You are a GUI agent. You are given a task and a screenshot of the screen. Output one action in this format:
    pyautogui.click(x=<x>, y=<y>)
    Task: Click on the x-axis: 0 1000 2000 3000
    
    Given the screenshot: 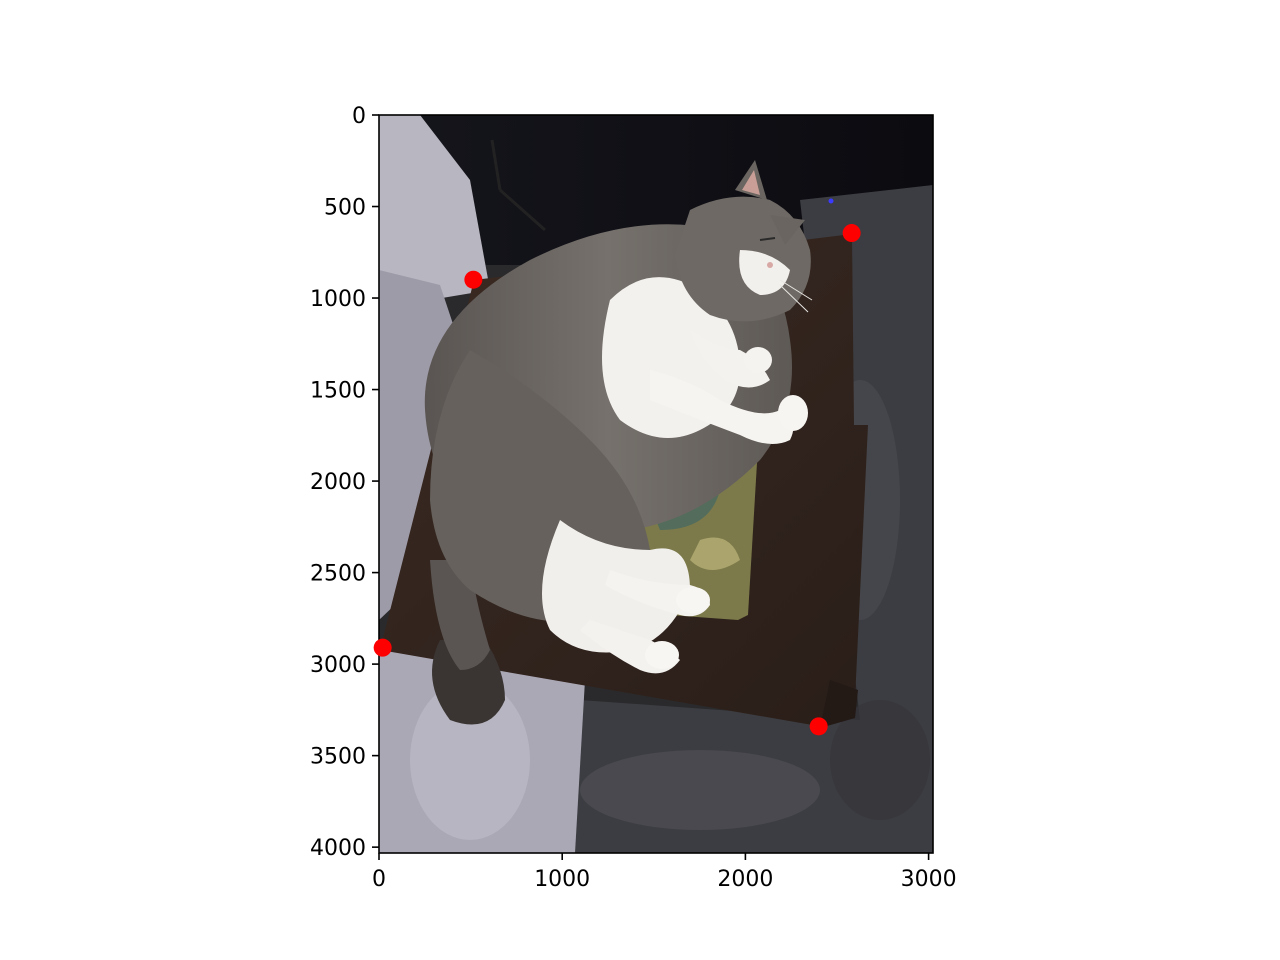 What is the action you would take?
    pyautogui.click(x=664, y=872)
    